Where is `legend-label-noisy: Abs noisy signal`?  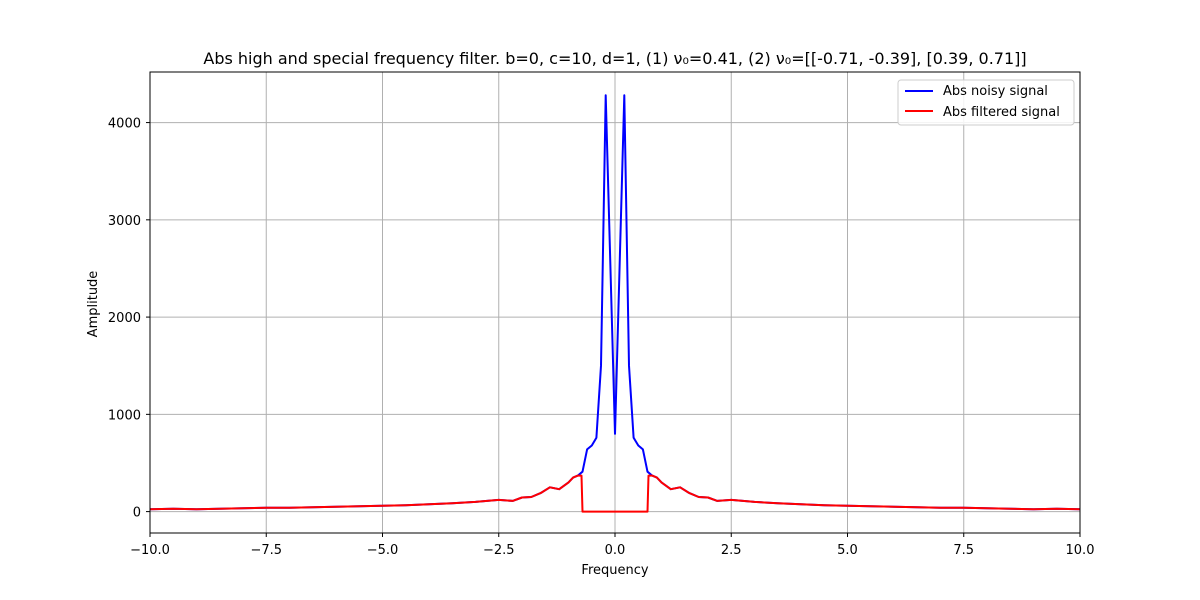
legend-label-noisy: Abs noisy signal is located at coordinates (995, 91).